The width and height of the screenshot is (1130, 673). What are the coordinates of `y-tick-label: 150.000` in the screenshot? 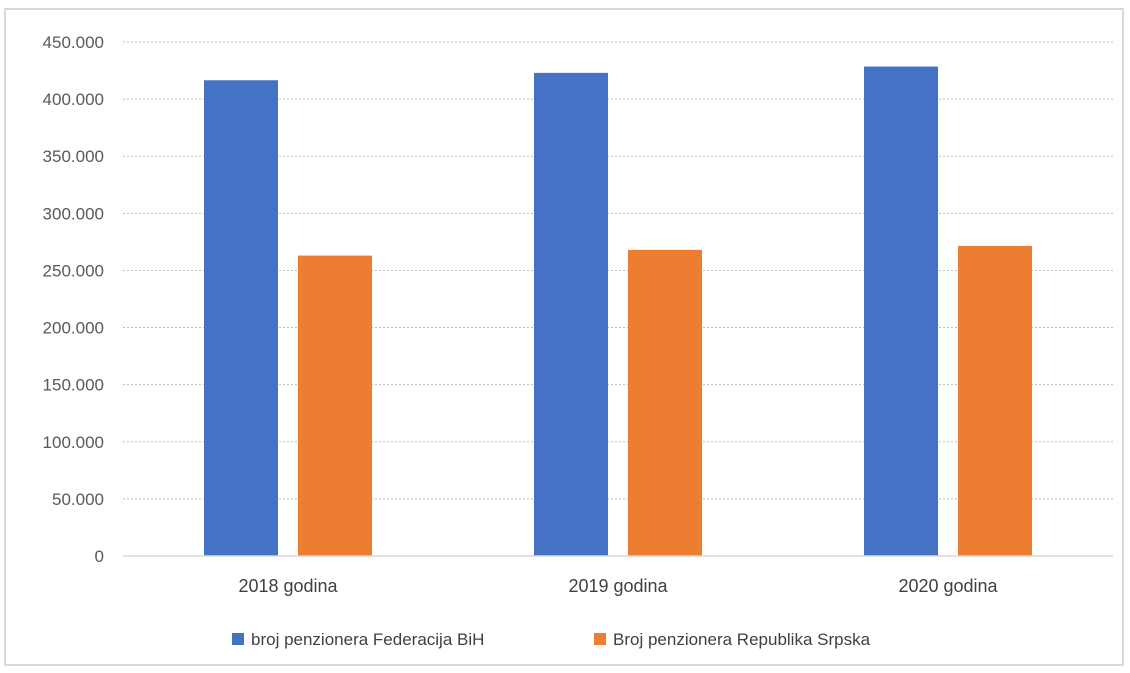 It's located at (73, 385).